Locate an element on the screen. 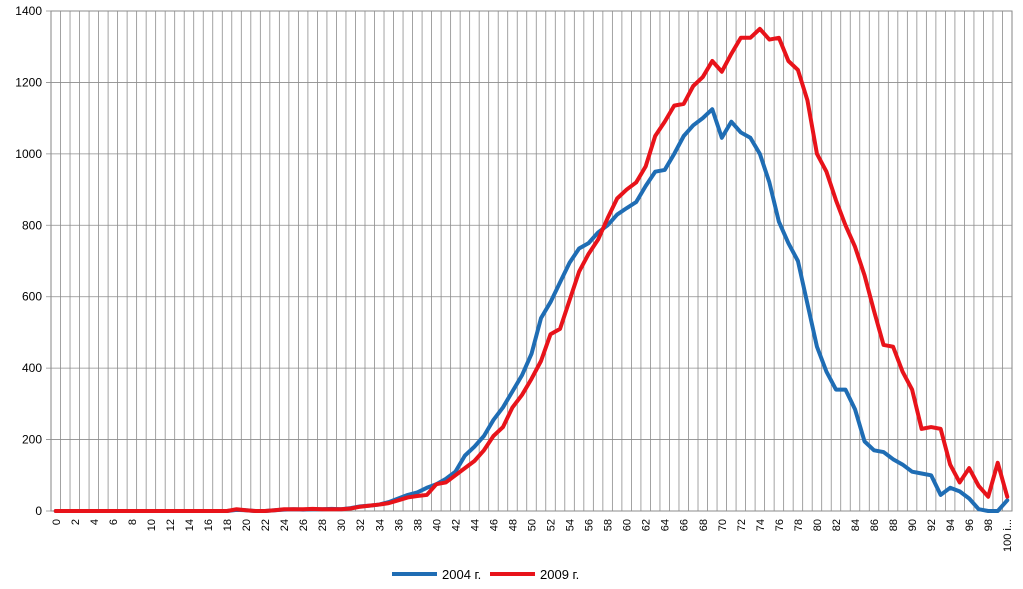 The image size is (1023, 589). x-tick-label: 12 is located at coordinates (171, 525).